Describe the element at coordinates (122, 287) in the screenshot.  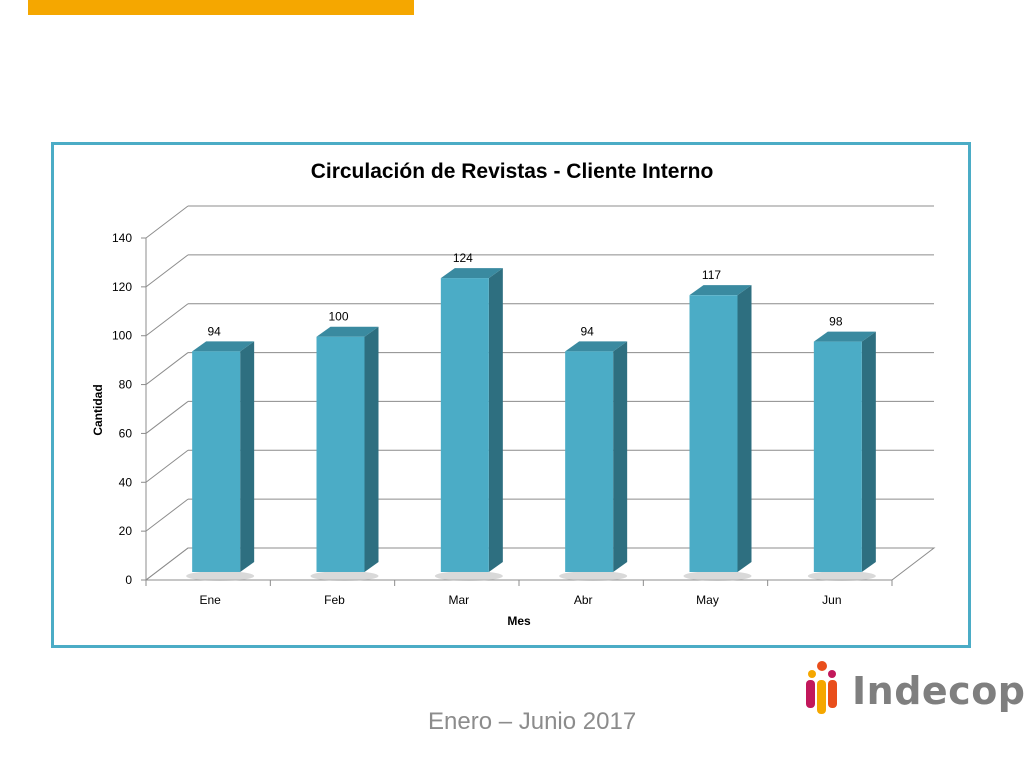
I see `y-tick-label: 120` at that location.